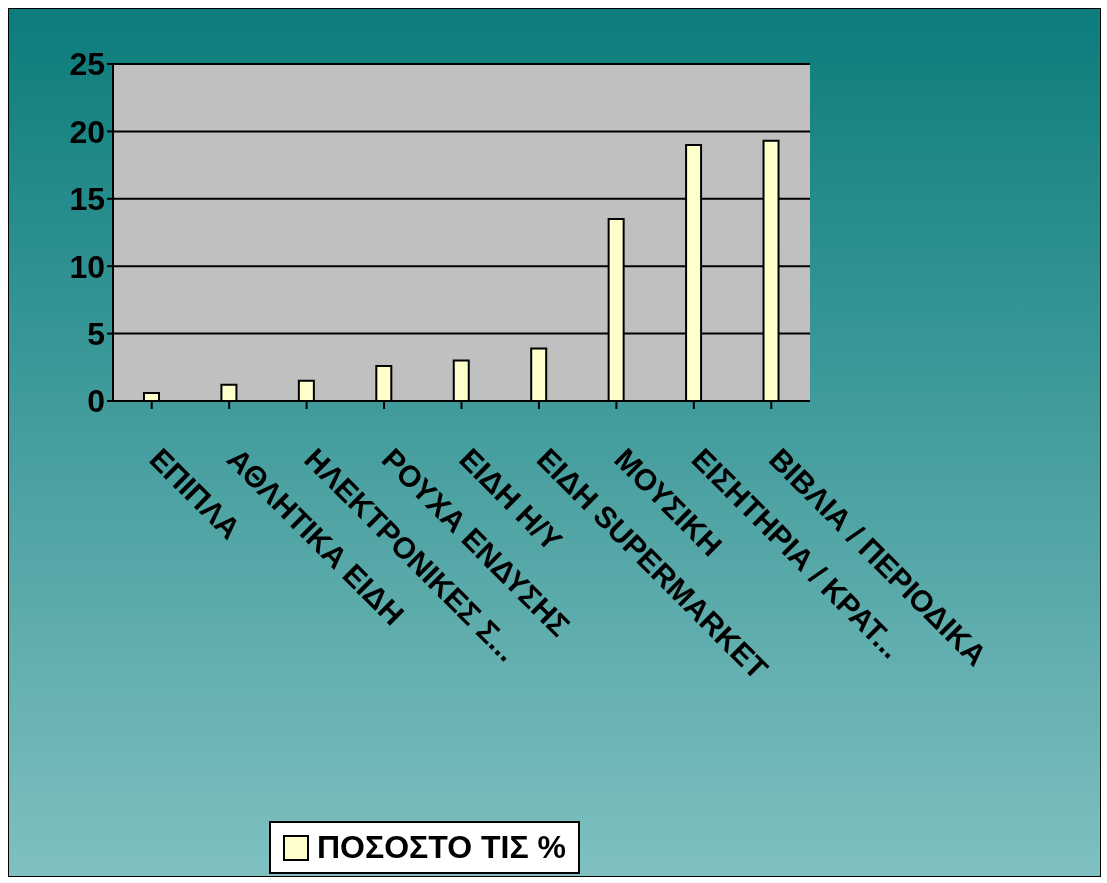 The height and width of the screenshot is (883, 1107). I want to click on y-tick-label: 15, so click(87, 199).